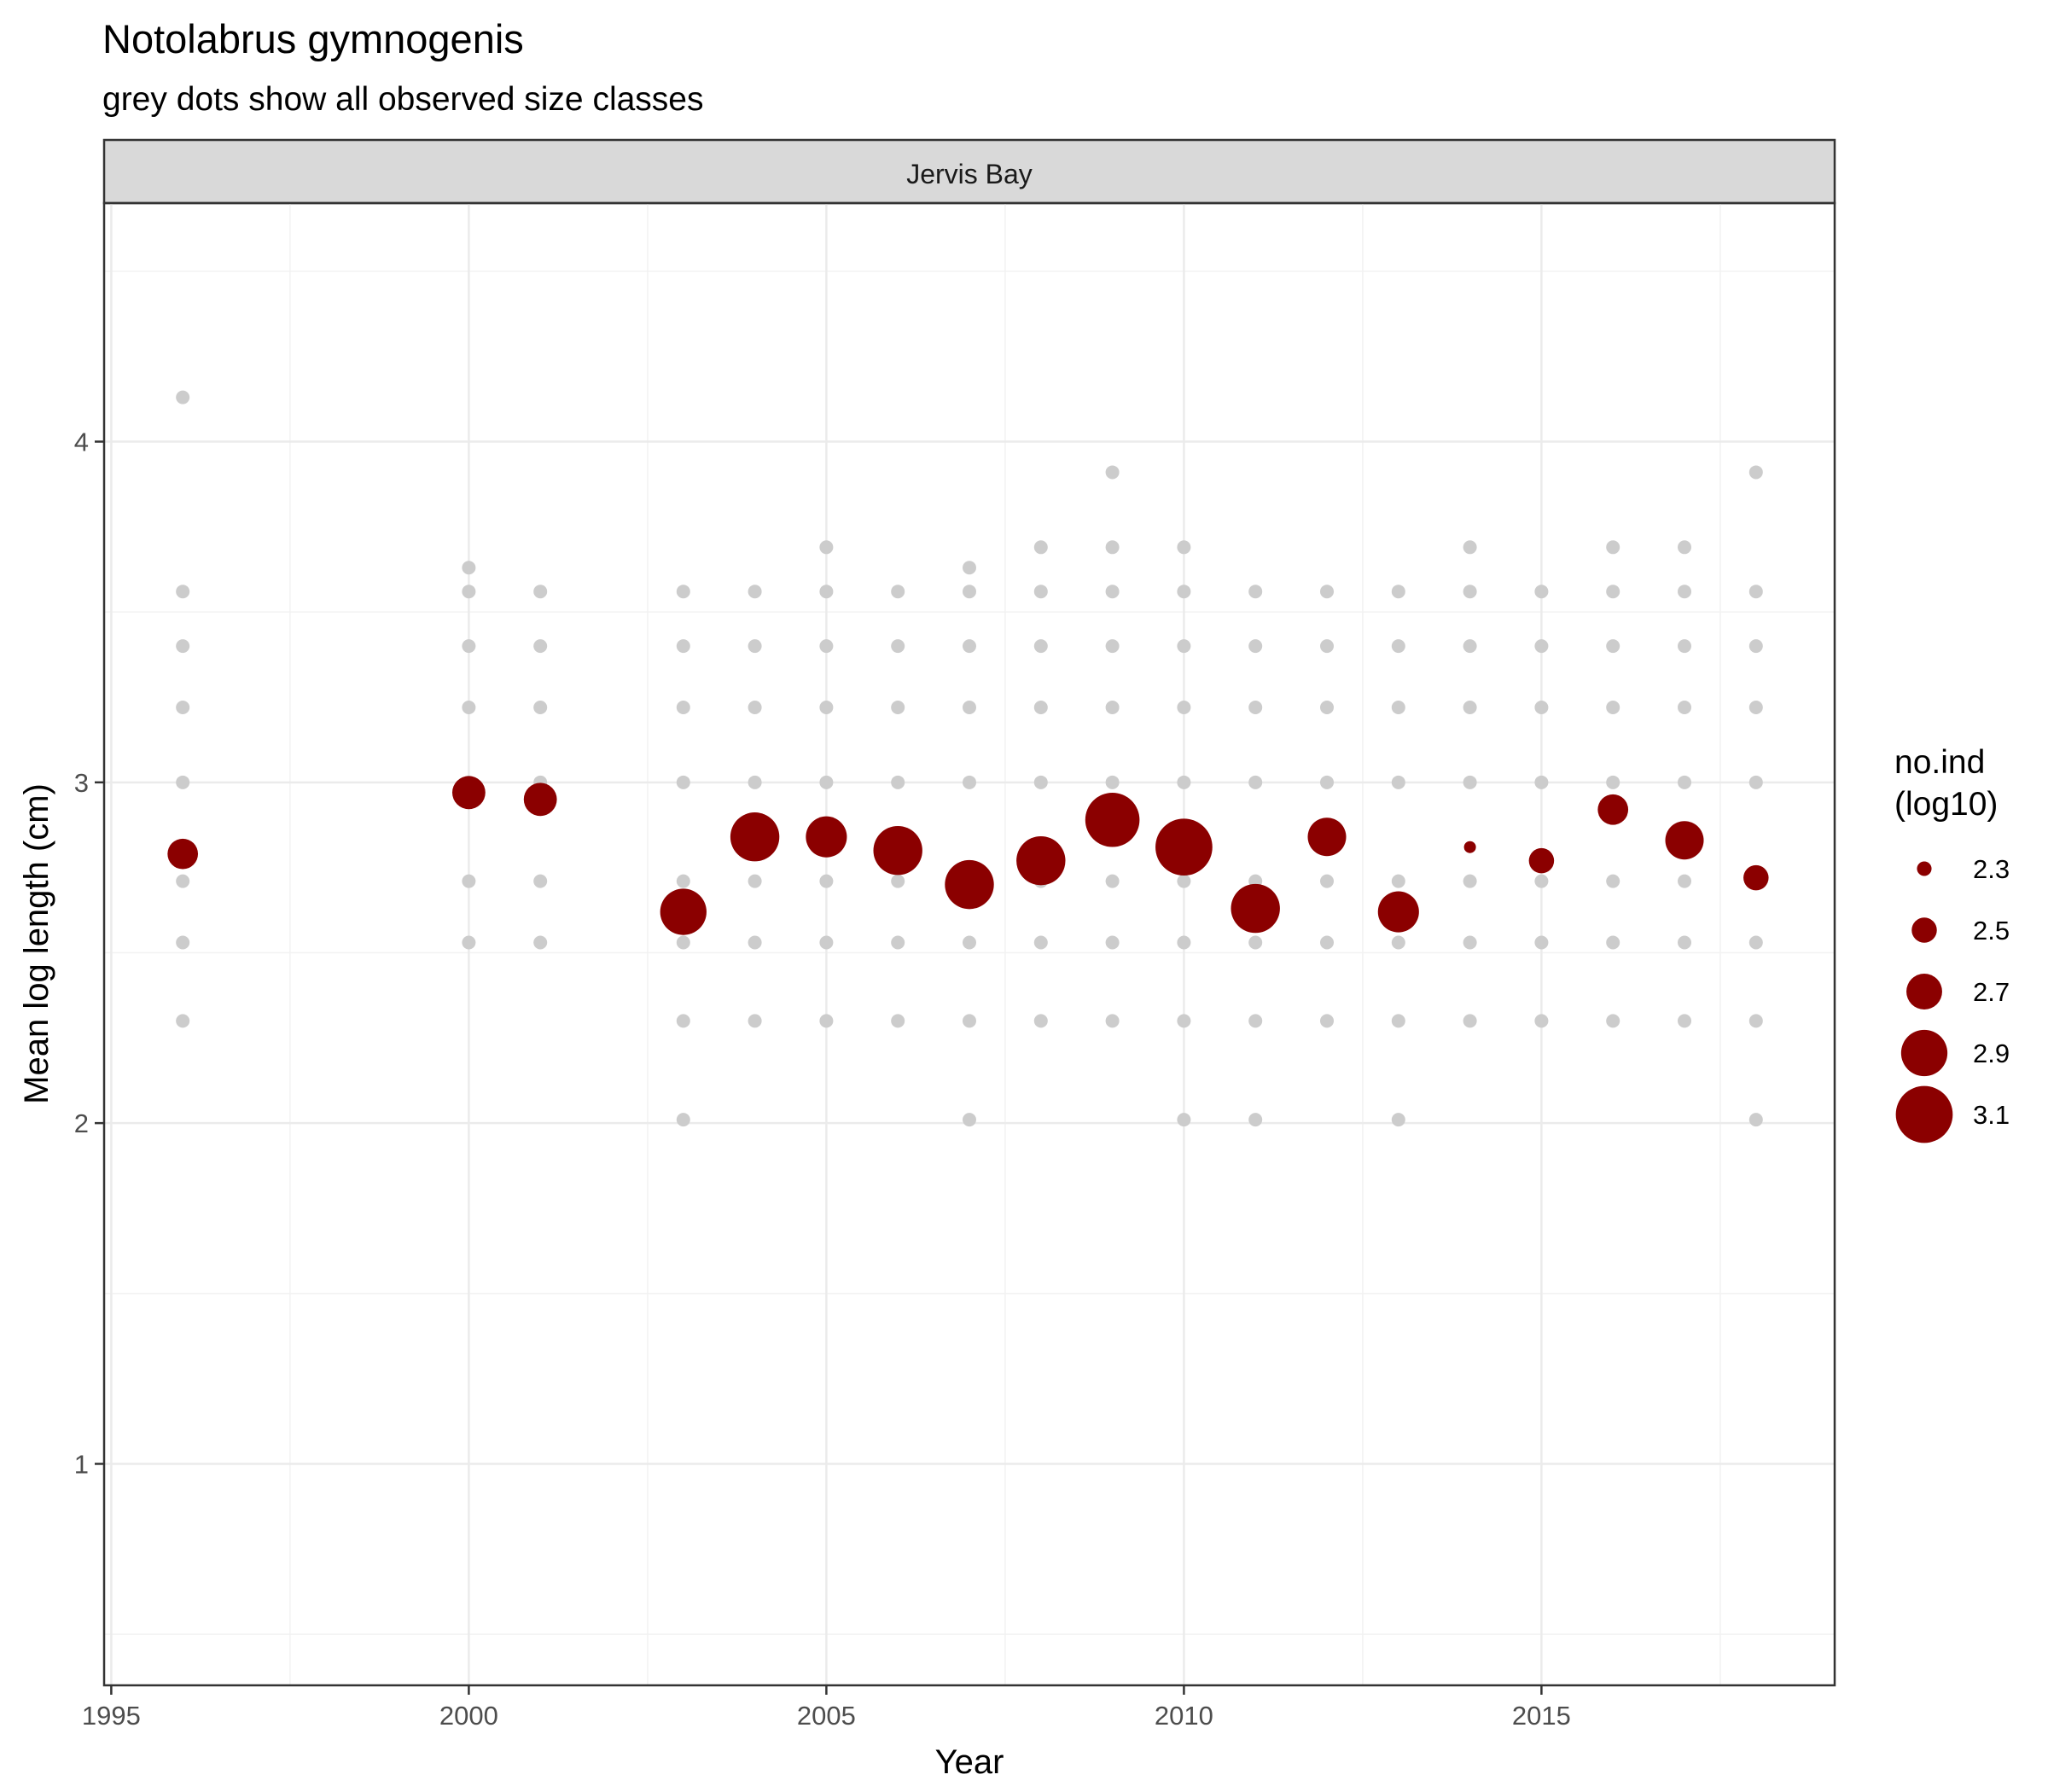 This screenshot has height=1792, width=2048. Describe the element at coordinates (1992, 1115) in the screenshot. I see `legend-label-4: 3.1` at that location.